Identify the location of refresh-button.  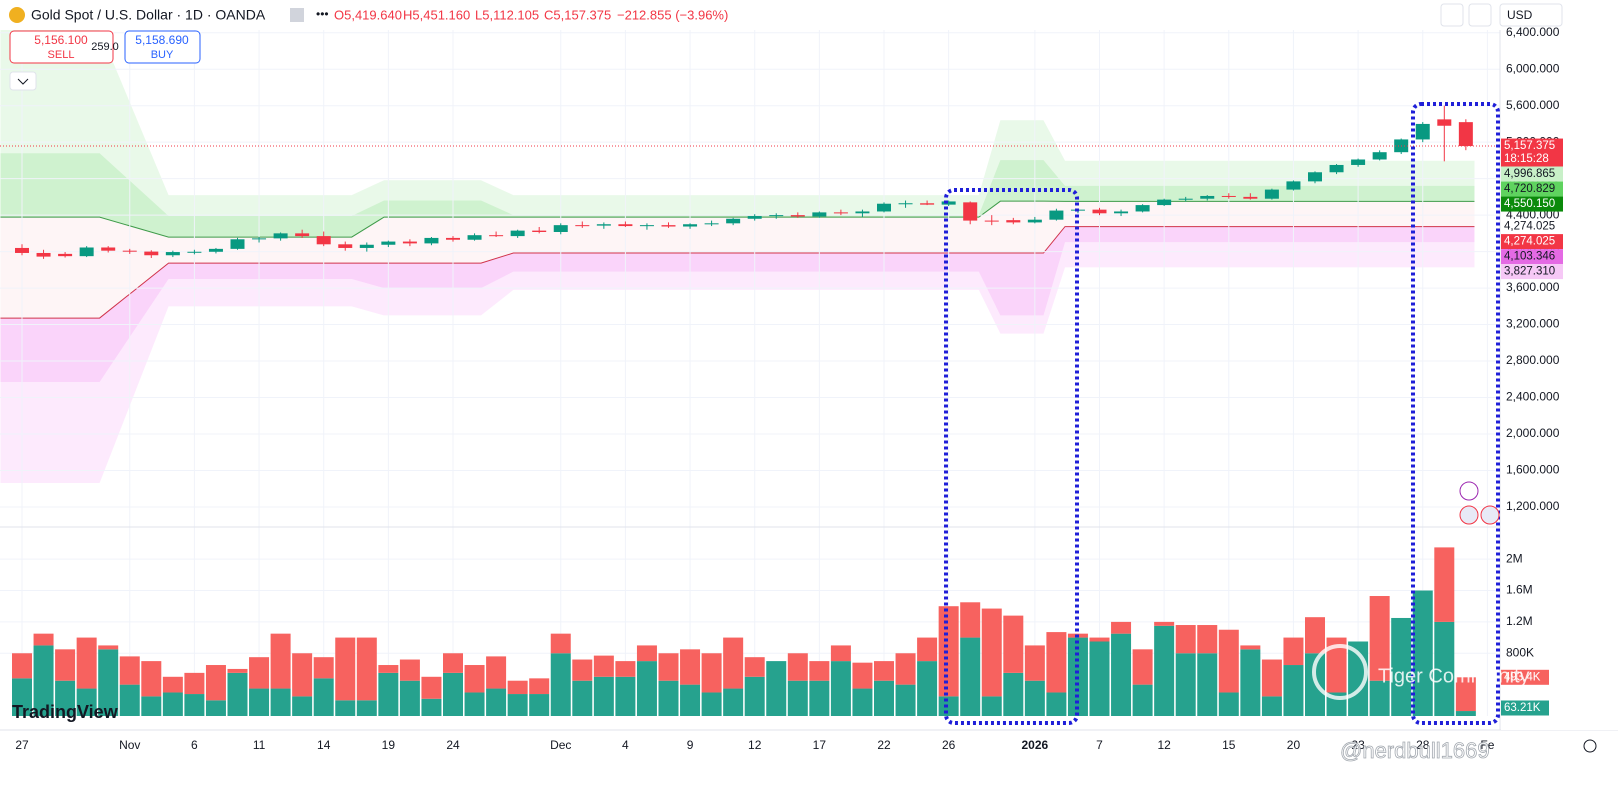
(1480, 15).